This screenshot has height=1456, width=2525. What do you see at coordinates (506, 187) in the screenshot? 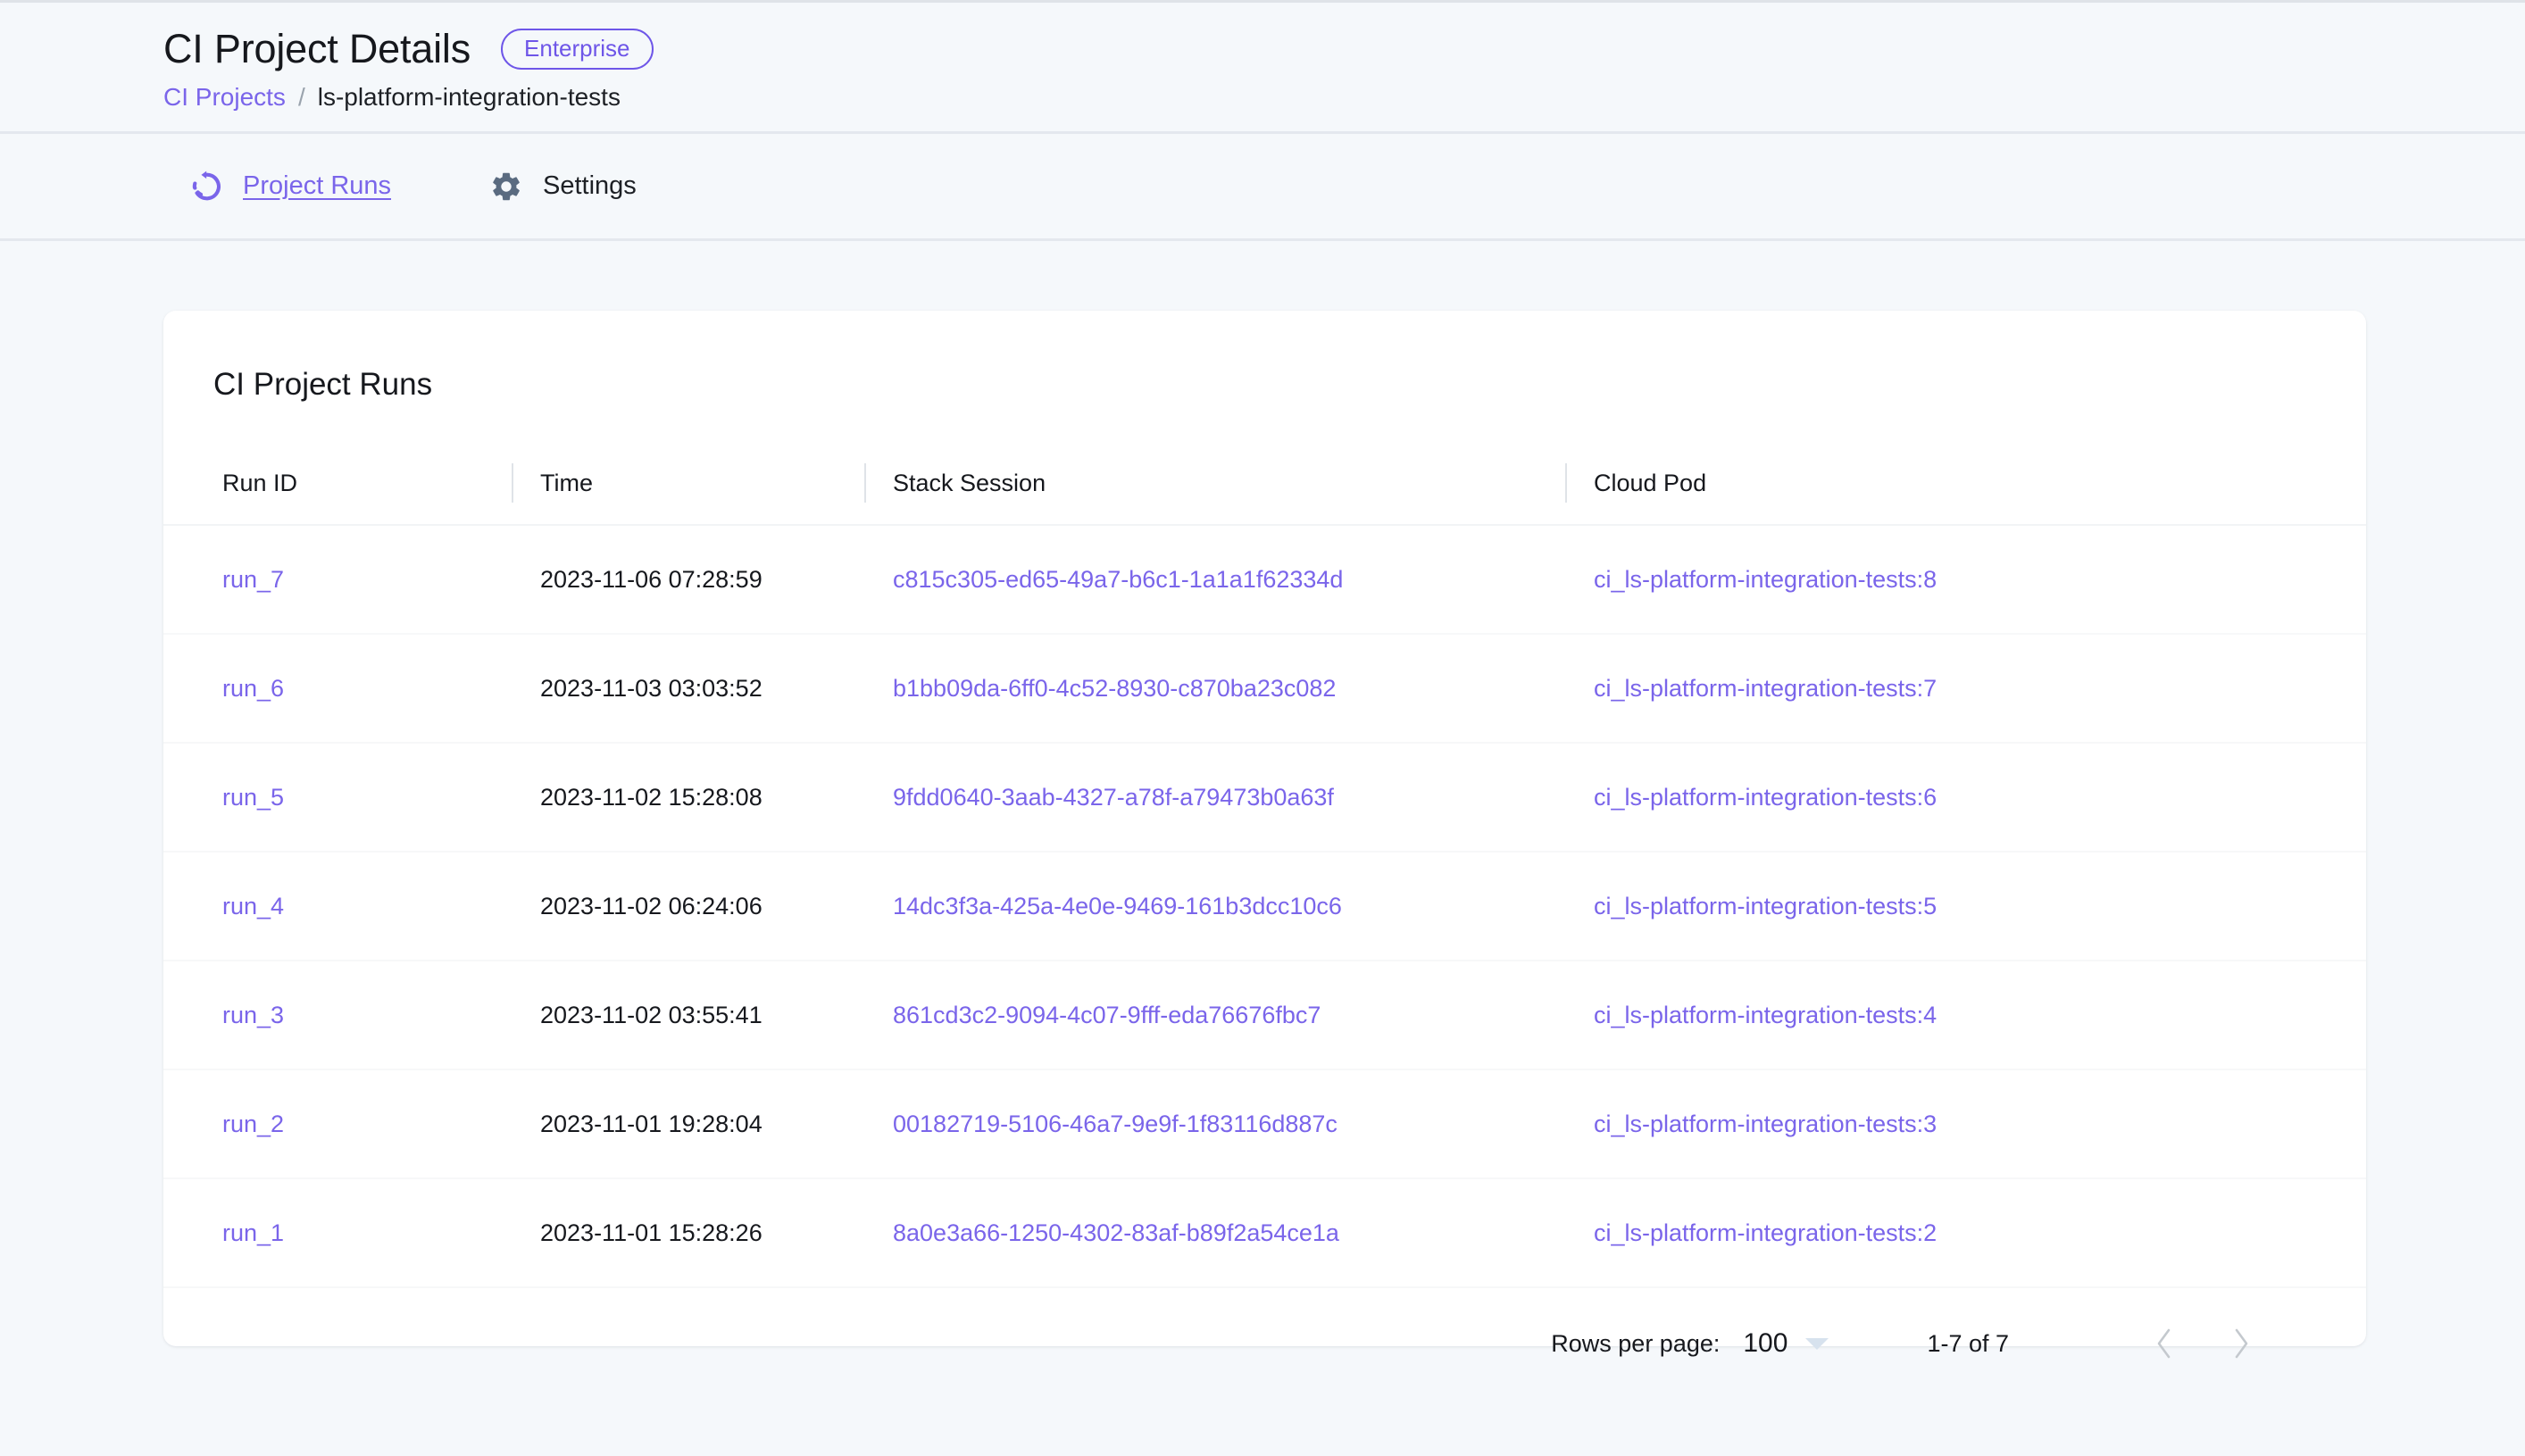
I see `gear-icon` at bounding box center [506, 187].